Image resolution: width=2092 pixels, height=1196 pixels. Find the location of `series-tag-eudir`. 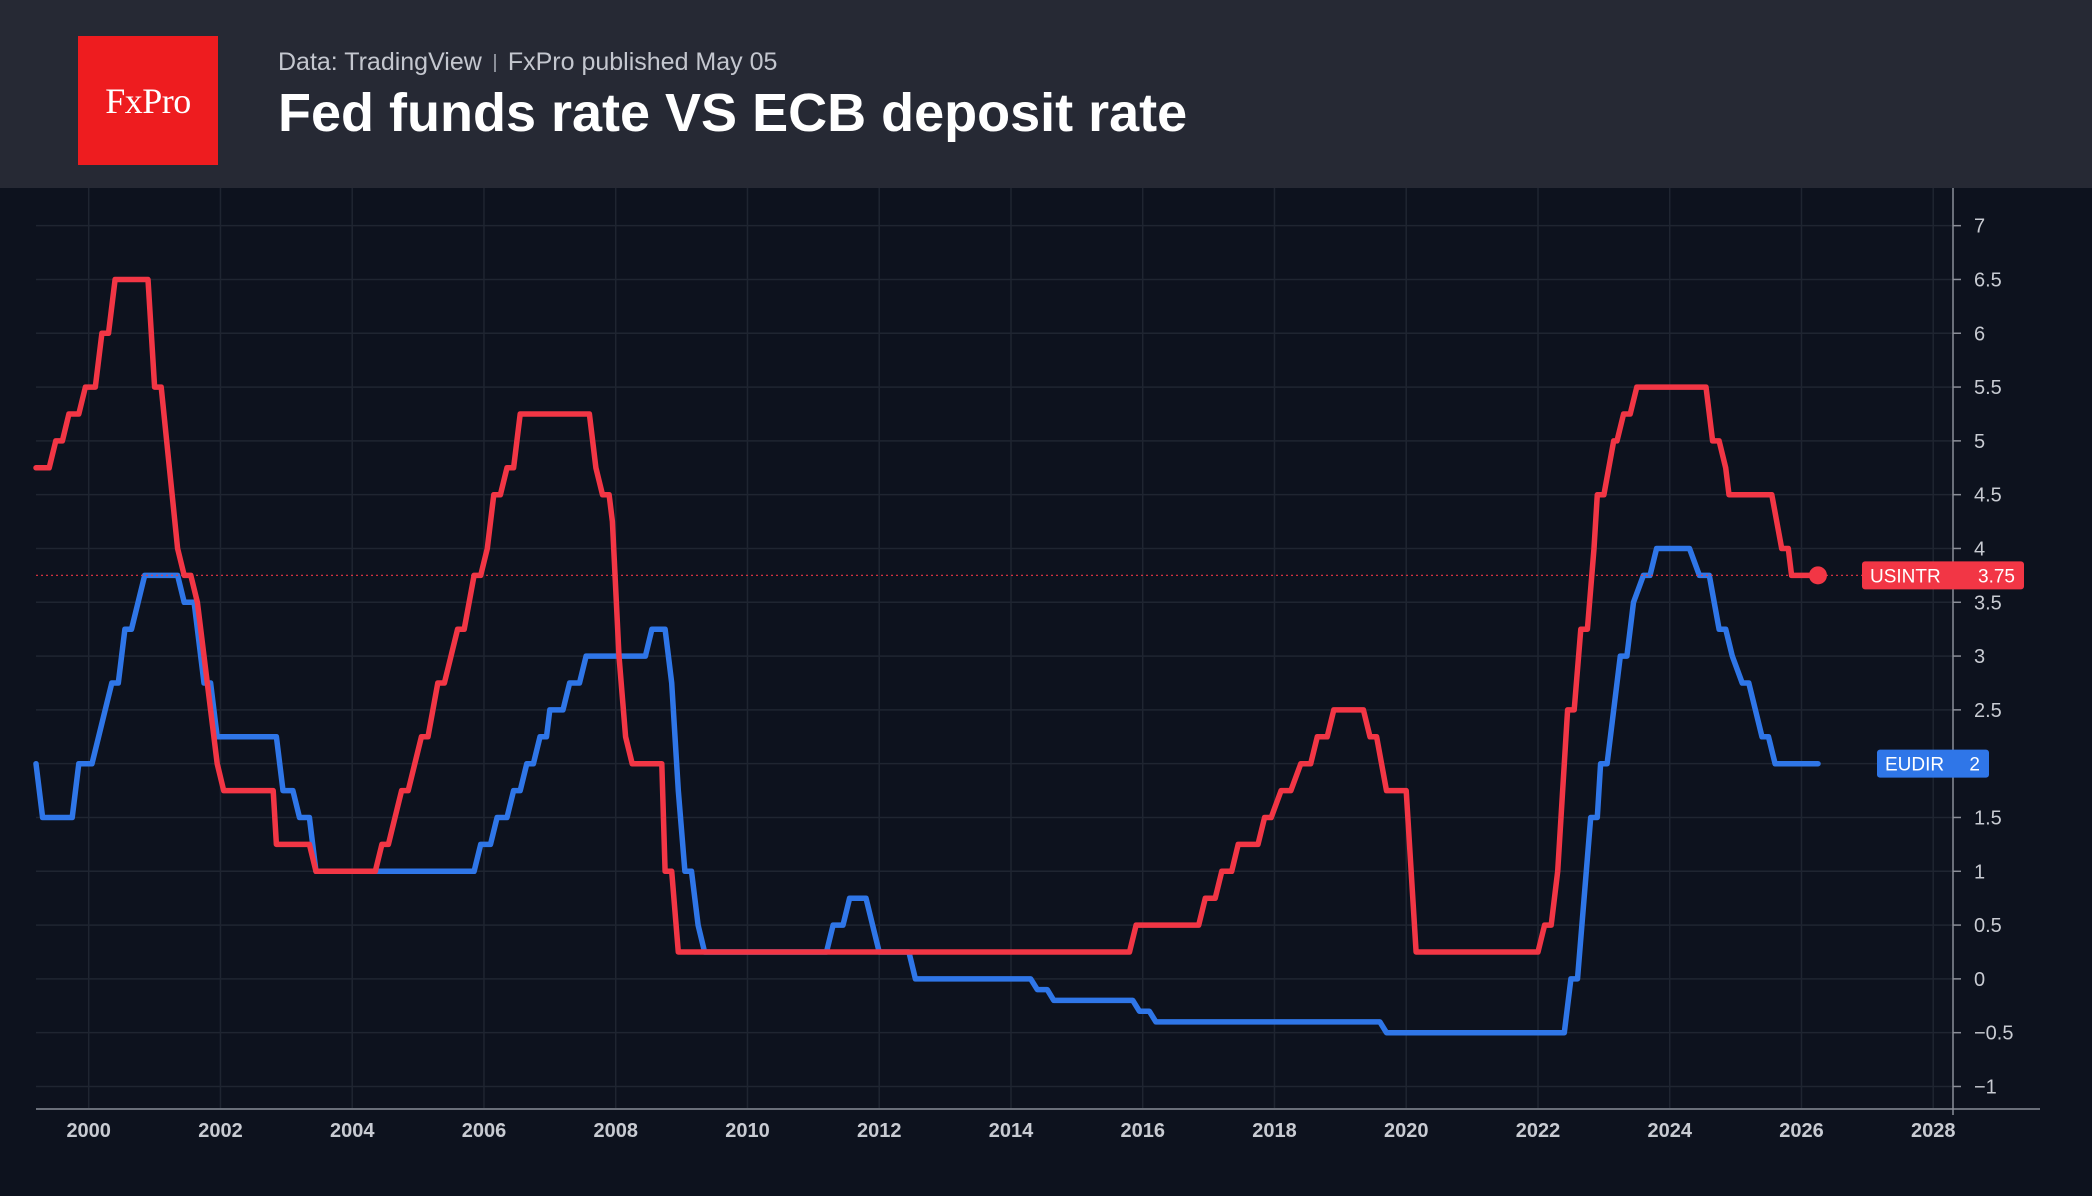

series-tag-eudir is located at coordinates (1933, 763).